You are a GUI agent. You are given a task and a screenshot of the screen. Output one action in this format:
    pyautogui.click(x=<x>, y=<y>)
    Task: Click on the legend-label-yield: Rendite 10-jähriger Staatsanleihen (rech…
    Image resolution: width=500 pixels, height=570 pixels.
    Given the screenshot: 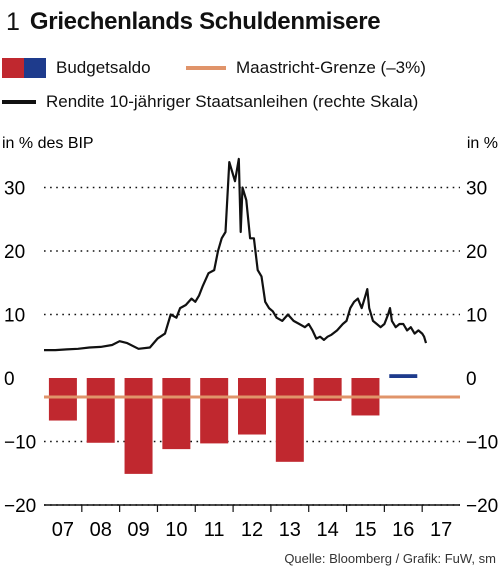 What is the action you would take?
    pyautogui.click(x=232, y=101)
    